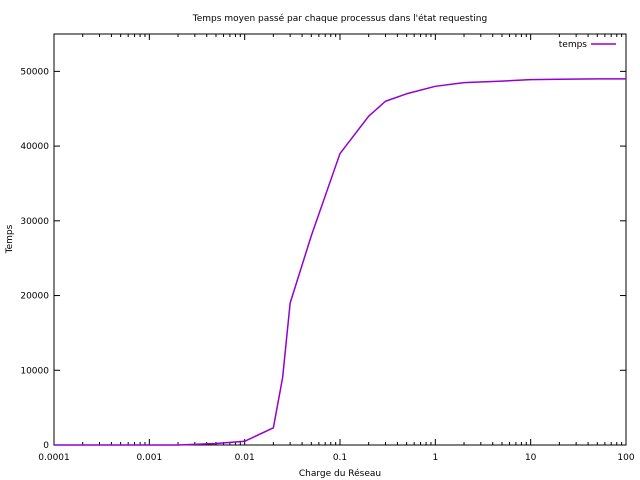  What do you see at coordinates (149, 458) in the screenshot?
I see `x-tick-label: 0.001` at bounding box center [149, 458].